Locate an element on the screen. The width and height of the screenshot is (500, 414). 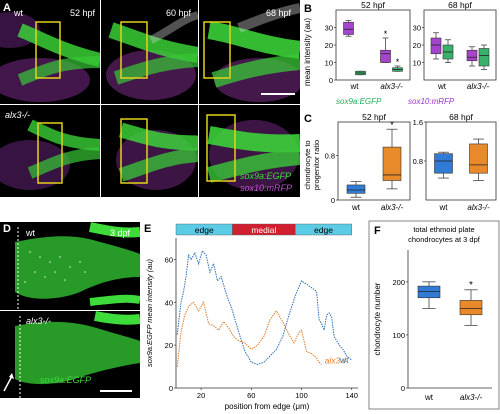
c-xlabel-0-0: wt is located at coordinates (356, 207).